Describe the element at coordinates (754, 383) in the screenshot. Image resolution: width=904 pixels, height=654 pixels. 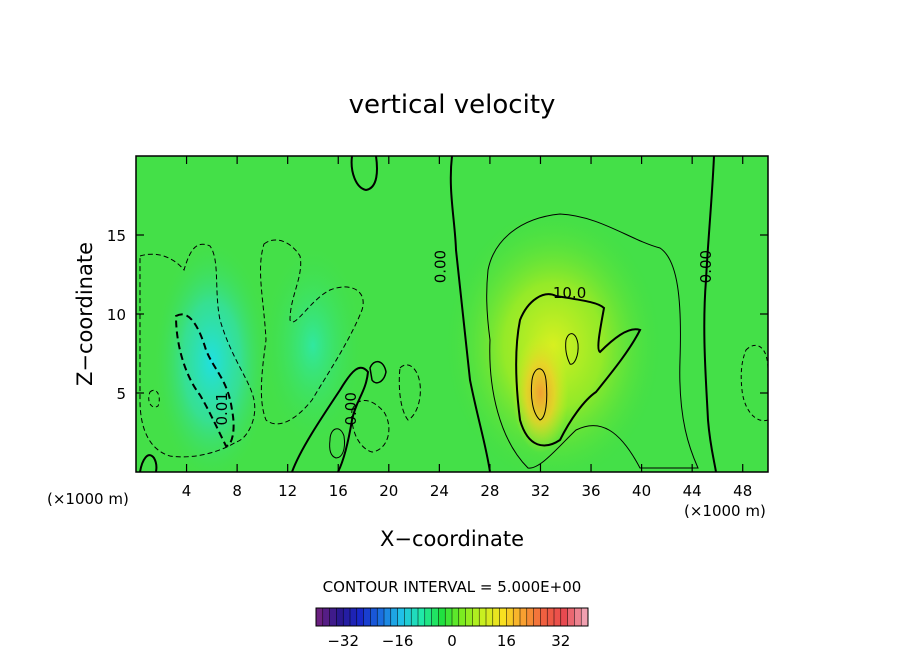
I see `contour-neg-right` at that location.